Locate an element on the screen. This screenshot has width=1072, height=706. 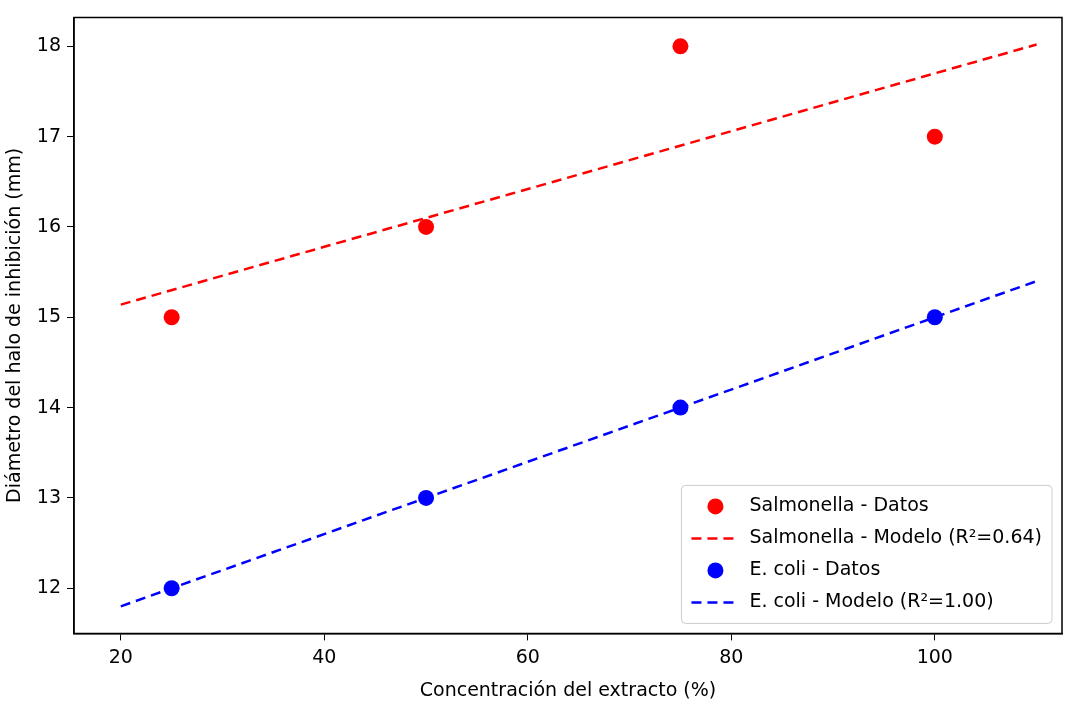
y-tick-label: 12 is located at coordinates (48, 586).